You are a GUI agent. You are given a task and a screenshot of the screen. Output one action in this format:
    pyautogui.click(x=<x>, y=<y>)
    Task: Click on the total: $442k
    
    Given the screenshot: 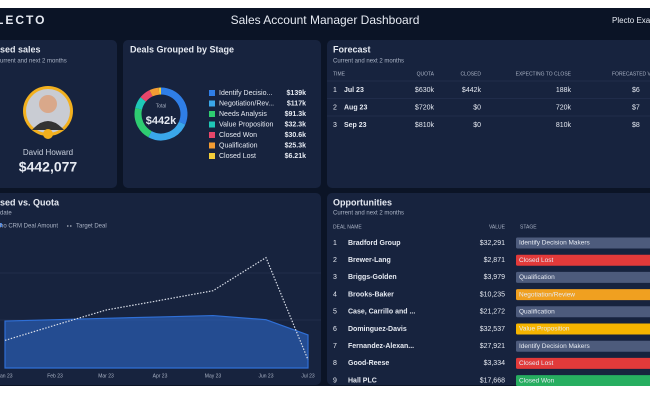 What is the action you would take?
    pyautogui.click(x=161, y=121)
    